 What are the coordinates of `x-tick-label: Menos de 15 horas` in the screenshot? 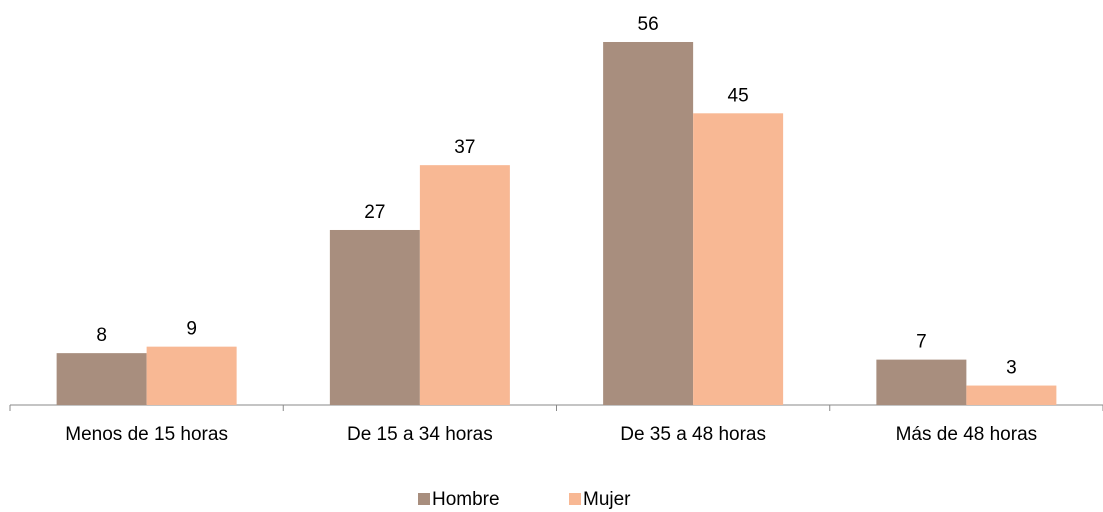 It's located at (146, 434).